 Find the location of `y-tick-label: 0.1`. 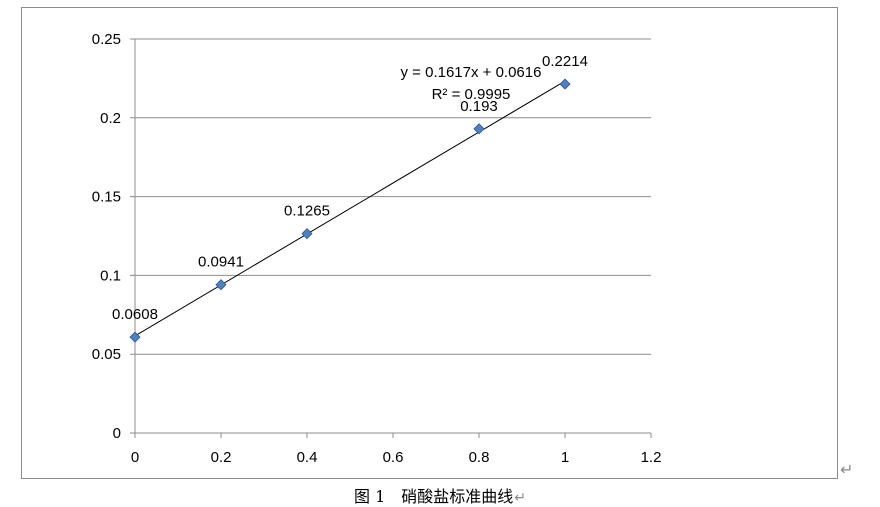

y-tick-label: 0.1 is located at coordinates (110, 275).